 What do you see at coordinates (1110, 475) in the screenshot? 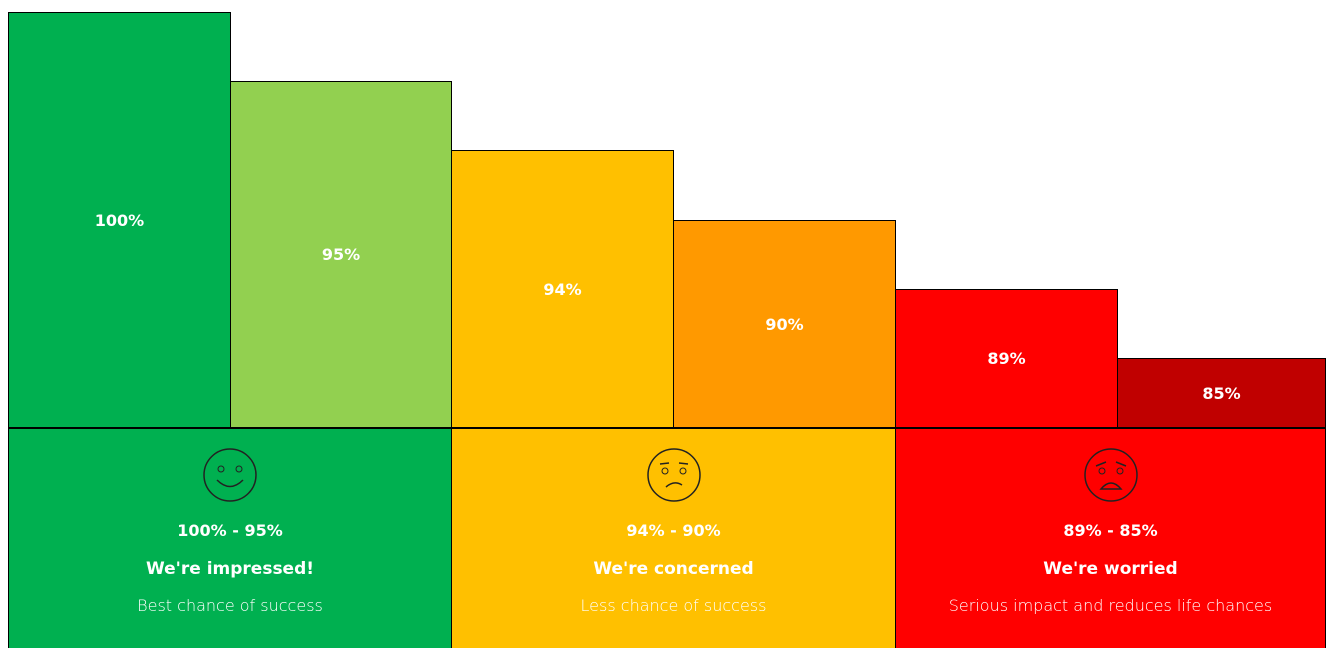
I see `worried-face` at bounding box center [1110, 475].